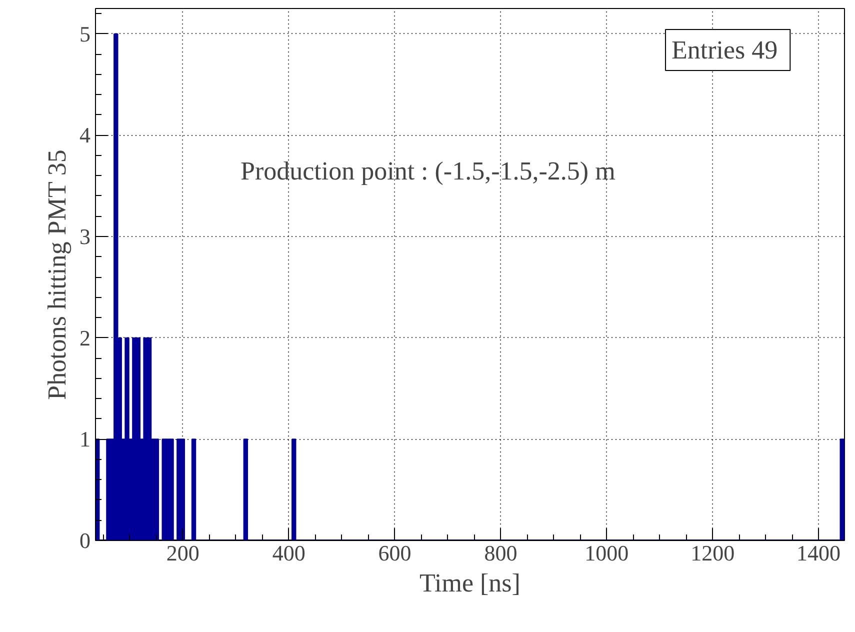 The height and width of the screenshot is (632, 855). I want to click on x-tick-label: 200, so click(183, 553).